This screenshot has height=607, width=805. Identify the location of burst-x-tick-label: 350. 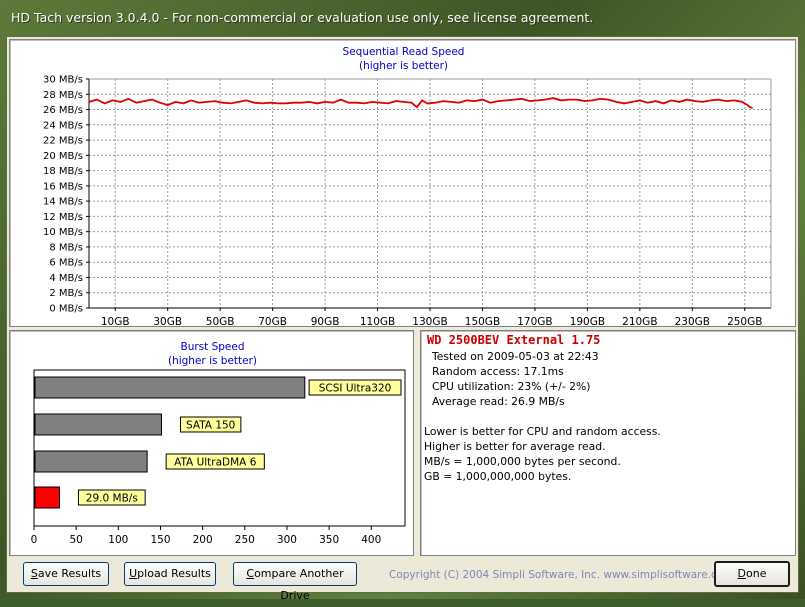
(329, 540).